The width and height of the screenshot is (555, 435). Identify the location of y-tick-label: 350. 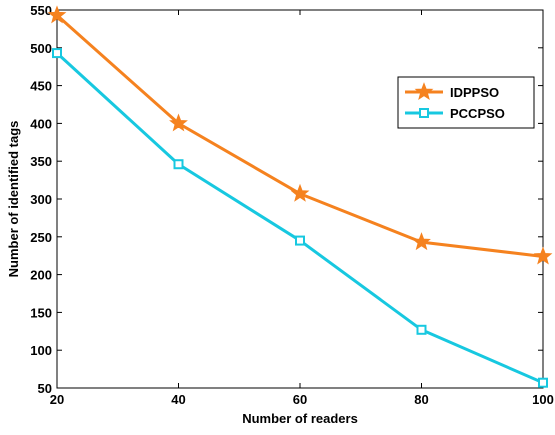
(41, 161).